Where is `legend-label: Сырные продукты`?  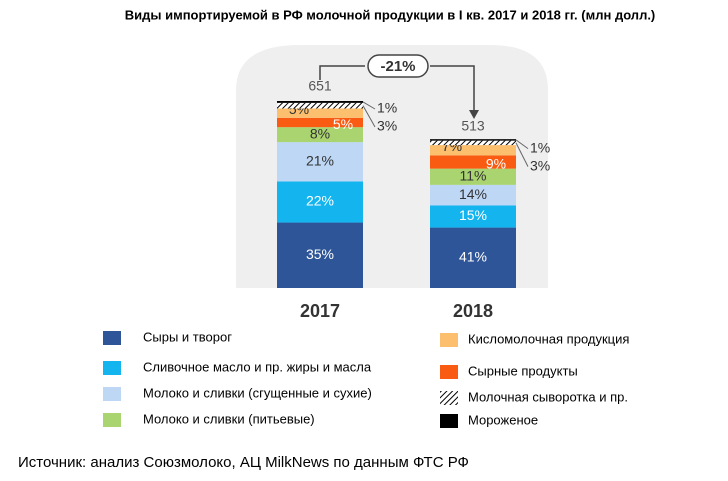
legend-label: Сырные продукты is located at coordinates (523, 370).